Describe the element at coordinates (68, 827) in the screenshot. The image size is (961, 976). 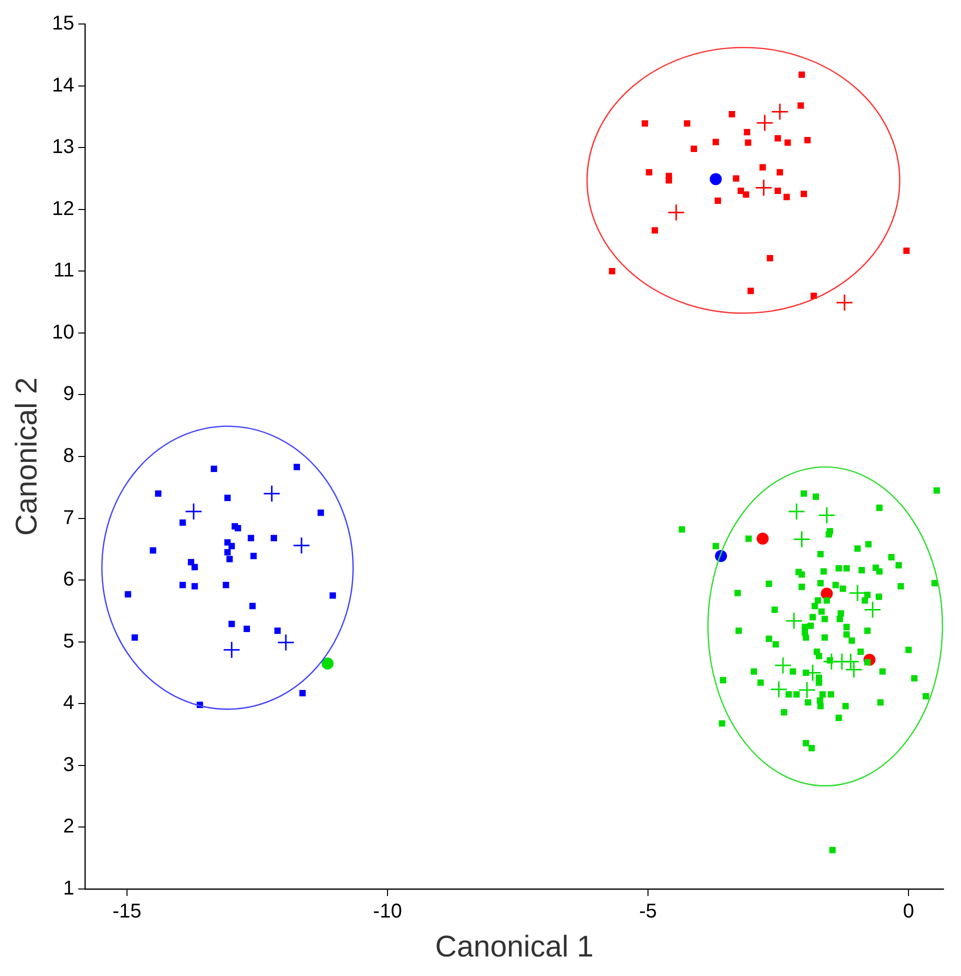
I see `y-tick-label: 2` at that location.